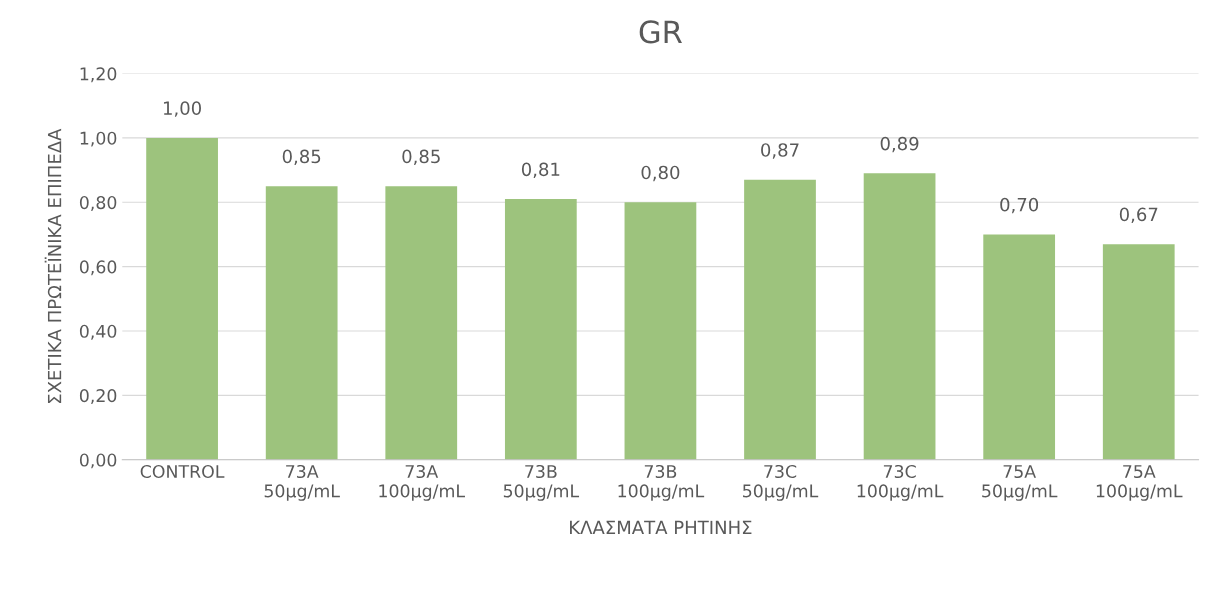 The image size is (1223, 613). I want to click on data-label: 0,67, so click(1138, 215).